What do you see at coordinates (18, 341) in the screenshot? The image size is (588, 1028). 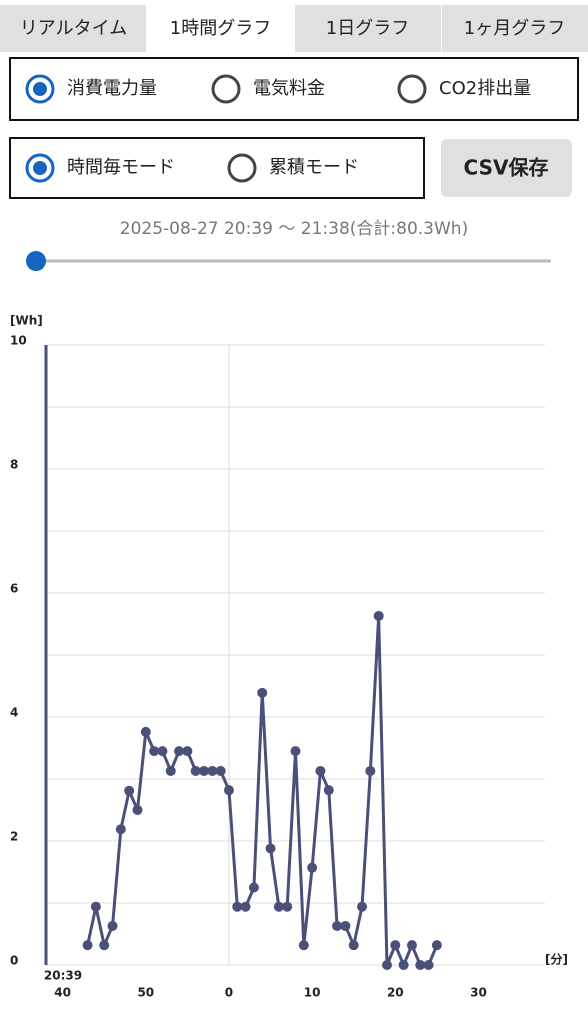 I see `y-tick-label: 10` at bounding box center [18, 341].